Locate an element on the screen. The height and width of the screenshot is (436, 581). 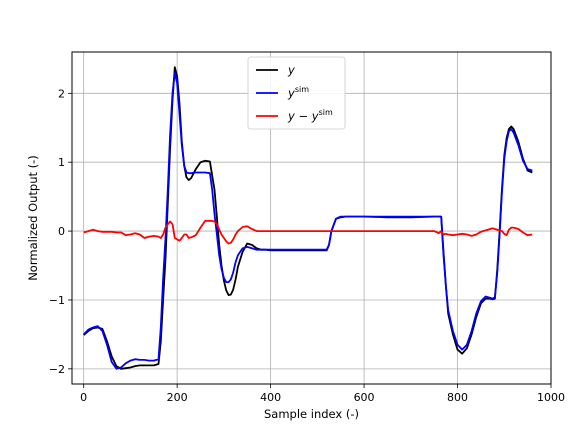
y-tick-label: 0 is located at coordinates (61, 231).